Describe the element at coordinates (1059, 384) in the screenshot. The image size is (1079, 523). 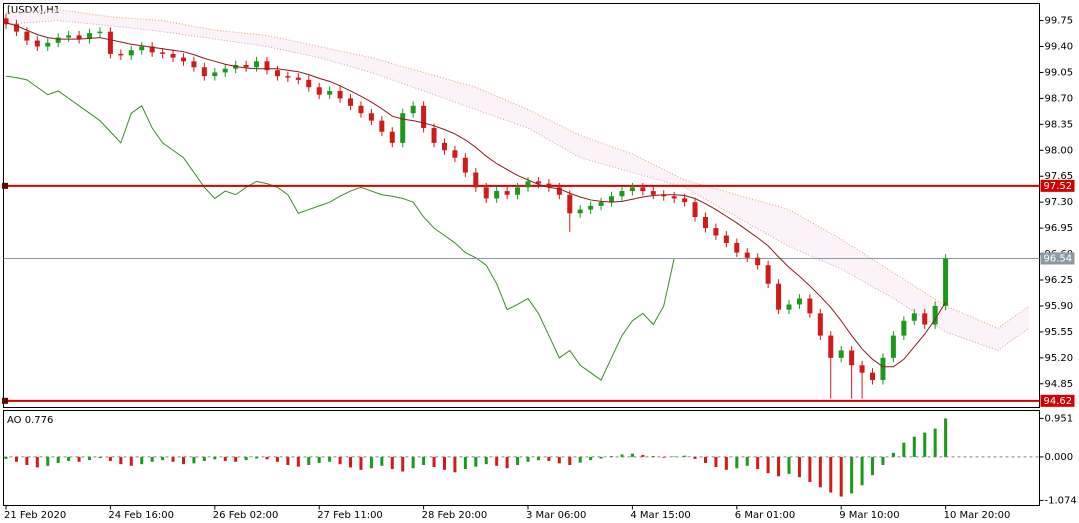
I see `y-tick-label: 94.85` at that location.